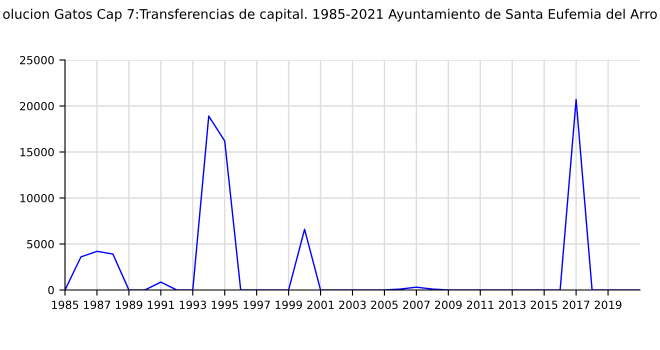 This screenshot has width=660, height=350. What do you see at coordinates (384, 305) in the screenshot?
I see `x-tick-label: 2005` at bounding box center [384, 305].